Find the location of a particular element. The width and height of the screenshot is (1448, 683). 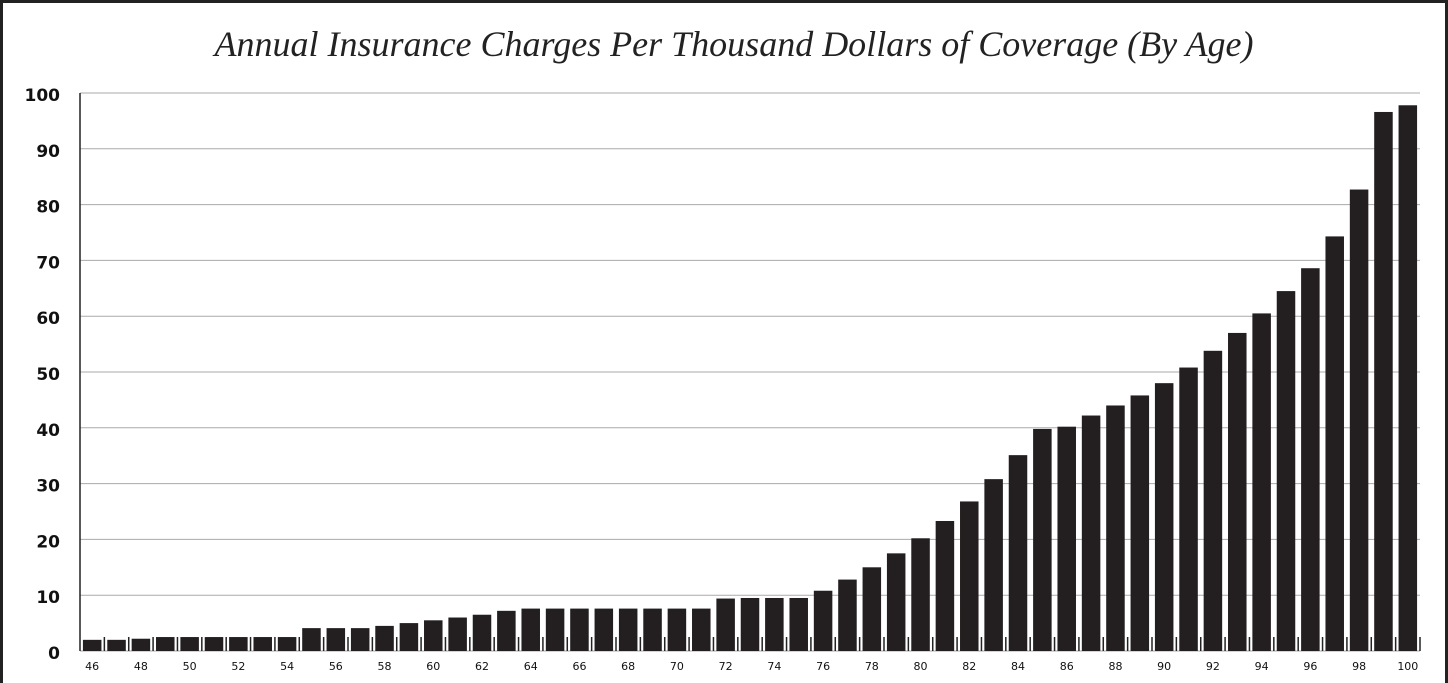

x-tick-label: 62 is located at coordinates (482, 666).